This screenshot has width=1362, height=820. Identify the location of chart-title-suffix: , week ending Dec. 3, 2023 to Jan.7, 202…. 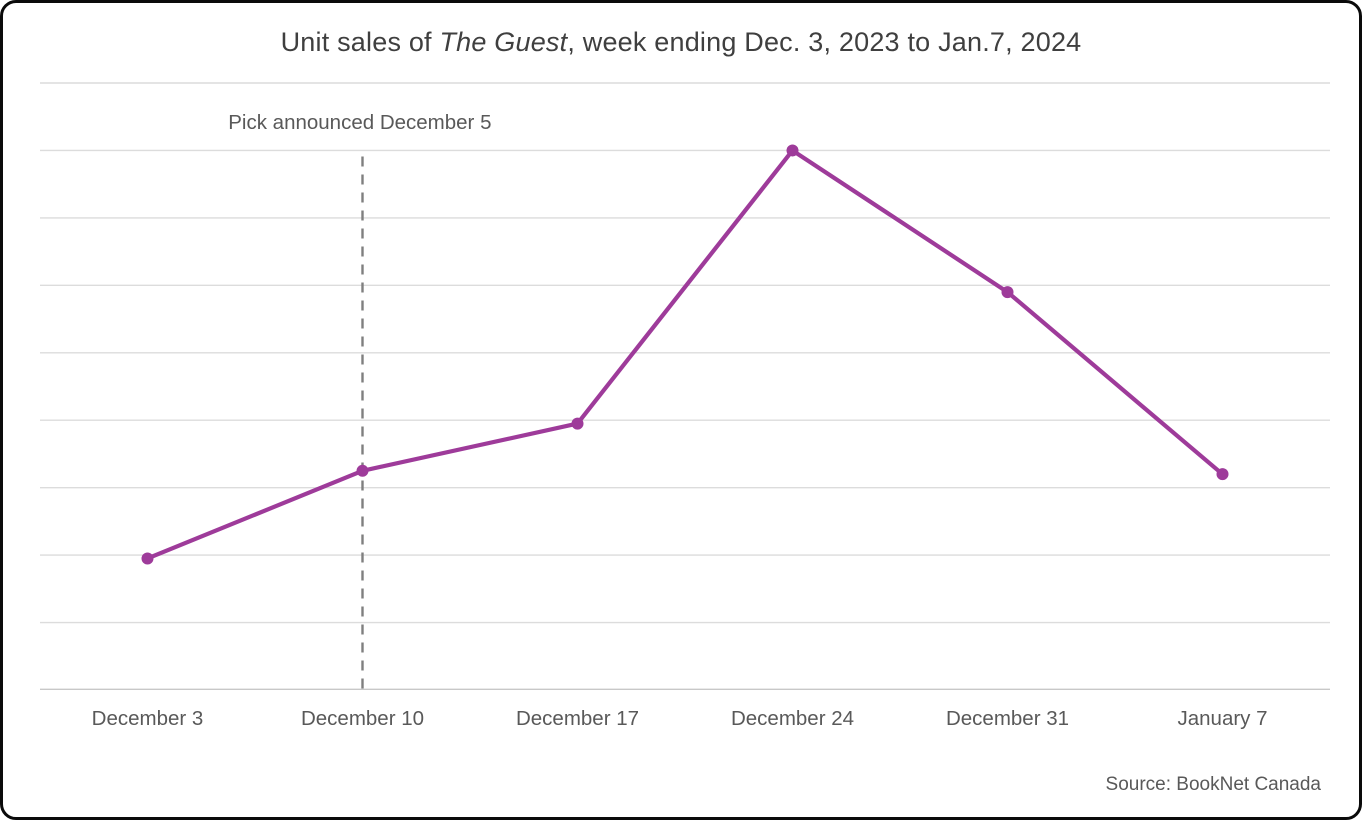
(824, 42).